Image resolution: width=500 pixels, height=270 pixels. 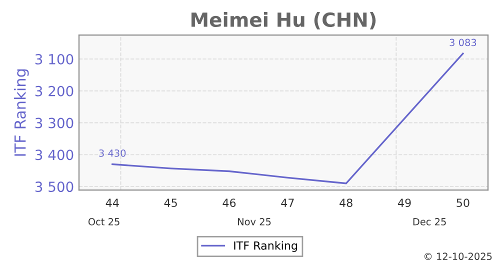 What do you see at coordinates (404, 203) in the screenshot?
I see `x-tick-label: 49` at bounding box center [404, 203].